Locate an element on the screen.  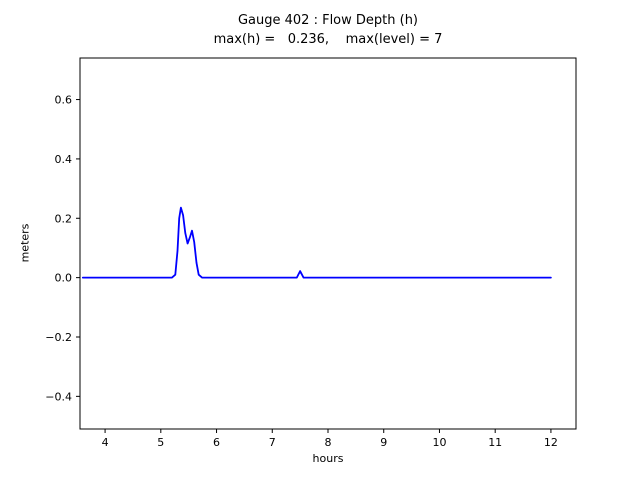
x-tick-label: 11 is located at coordinates (495, 442).